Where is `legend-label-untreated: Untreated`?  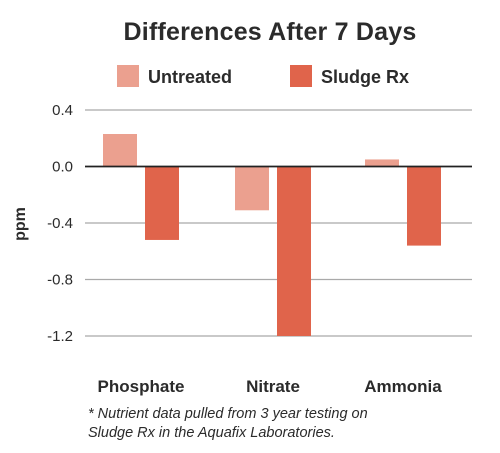 legend-label-untreated: Untreated is located at coordinates (190, 77).